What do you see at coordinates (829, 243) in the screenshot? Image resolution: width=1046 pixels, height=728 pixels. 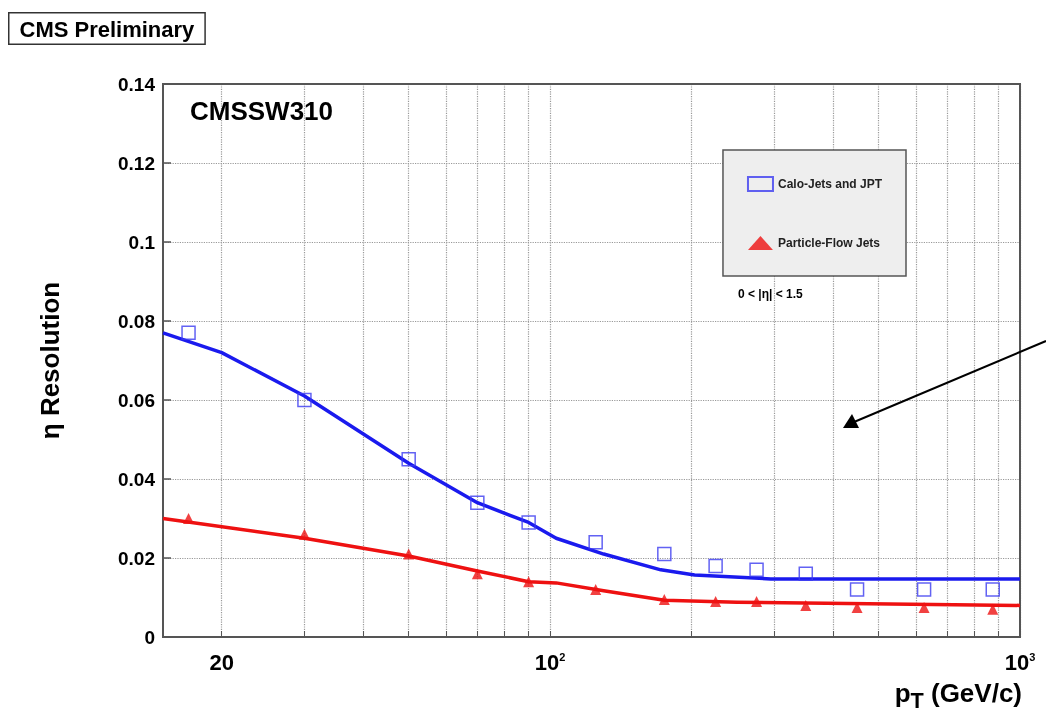 I see `legend-label: Particle-Flow Jets` at bounding box center [829, 243].